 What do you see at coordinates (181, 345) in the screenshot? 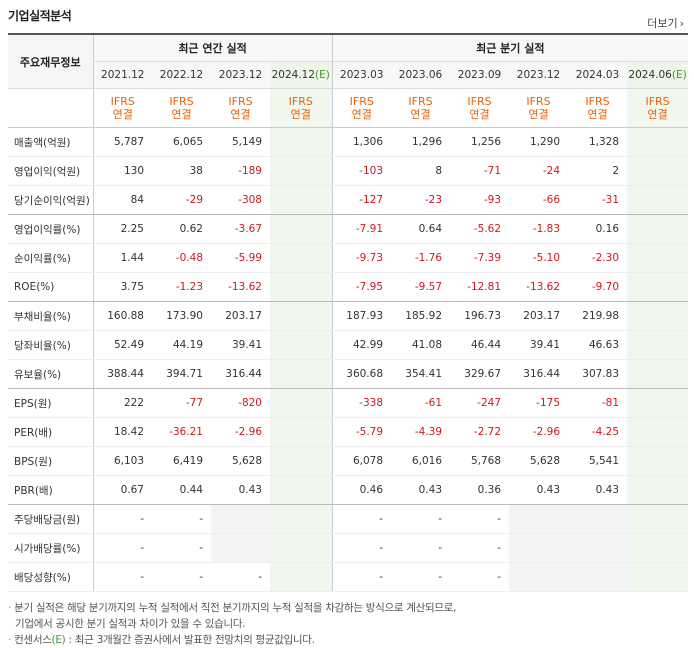
I see `table-cell: 44.19` at bounding box center [181, 345].